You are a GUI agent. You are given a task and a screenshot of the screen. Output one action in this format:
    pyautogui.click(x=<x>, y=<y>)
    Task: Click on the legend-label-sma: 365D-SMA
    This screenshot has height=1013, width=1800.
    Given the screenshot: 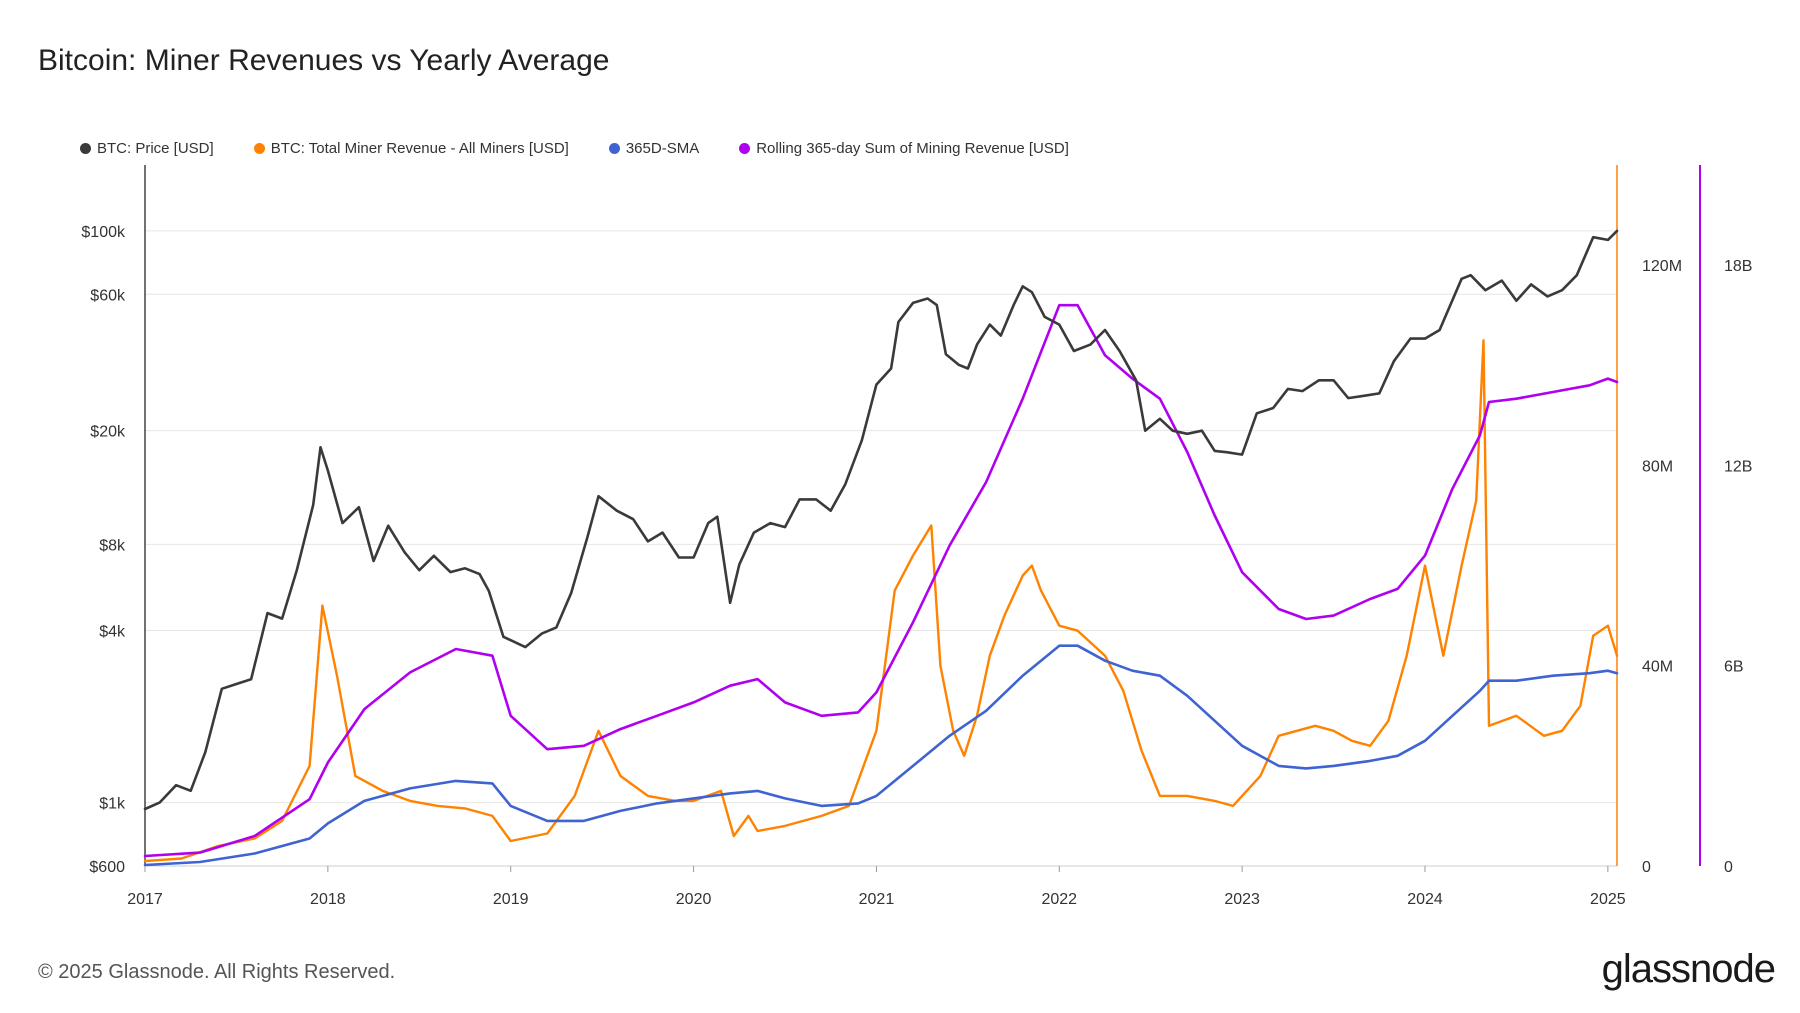 What is the action you would take?
    pyautogui.click(x=662, y=148)
    